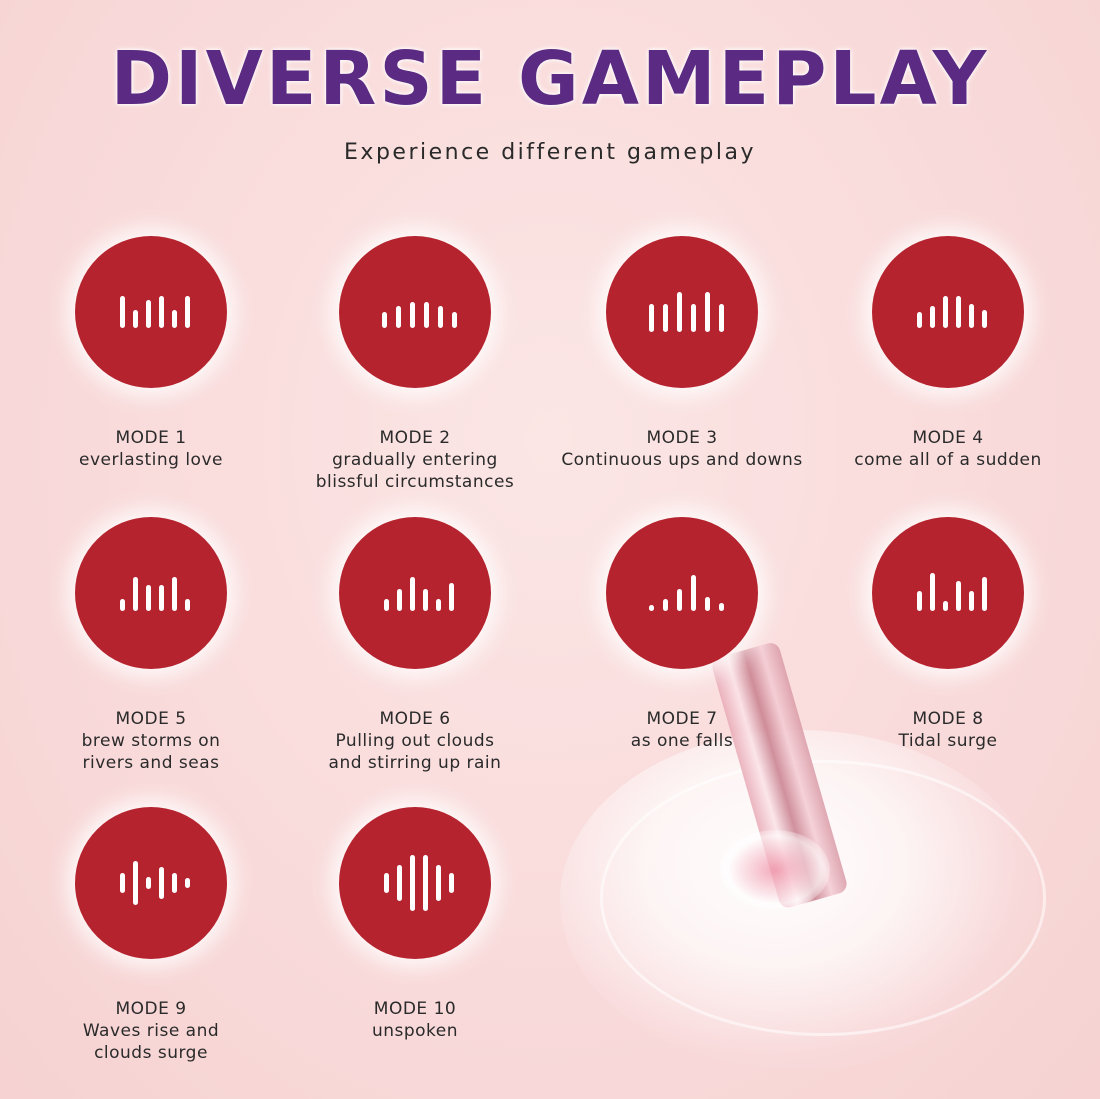  I want to click on splash-image, so click(775, 870).